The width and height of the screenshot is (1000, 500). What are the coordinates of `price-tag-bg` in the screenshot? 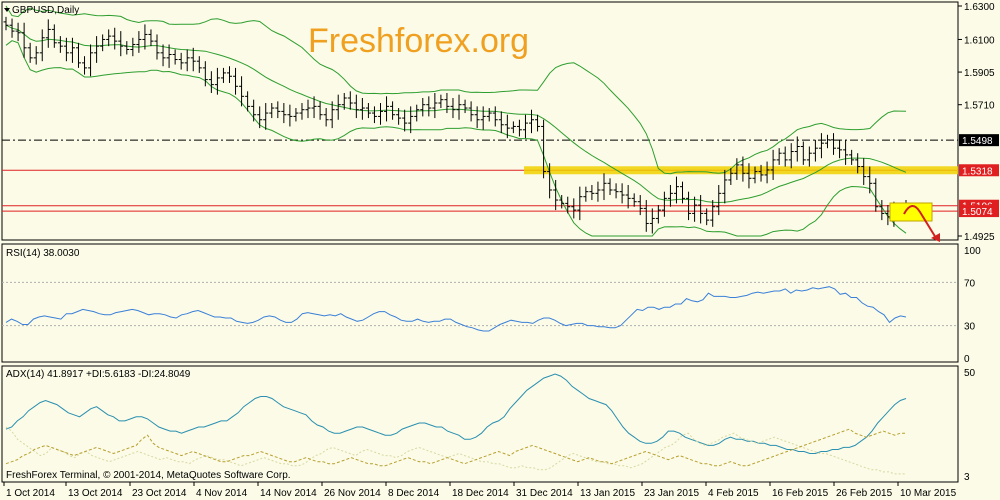 It's located at (979, 211).